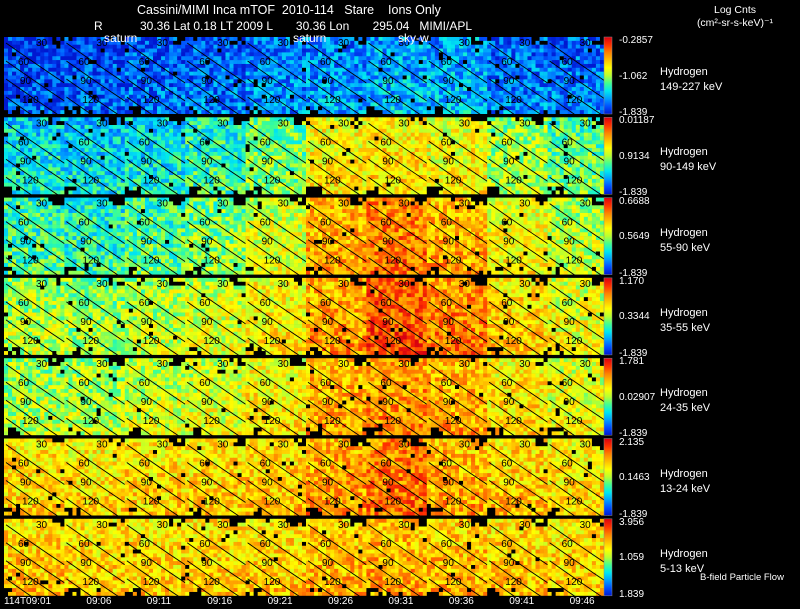 This screenshot has width=800, height=609. I want to click on panel-species-label: Hydrogen 35-55 keV, so click(685, 321).